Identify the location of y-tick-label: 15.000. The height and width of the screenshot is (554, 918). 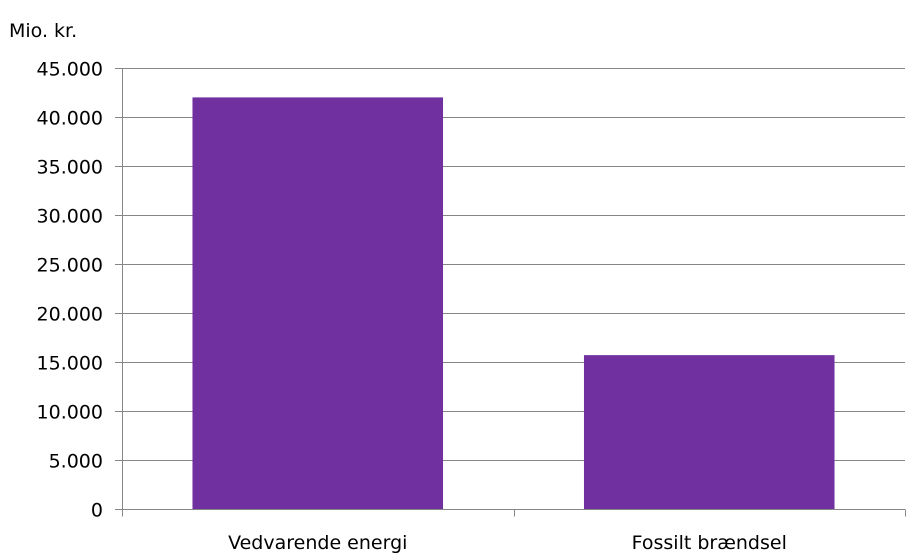
(70, 364).